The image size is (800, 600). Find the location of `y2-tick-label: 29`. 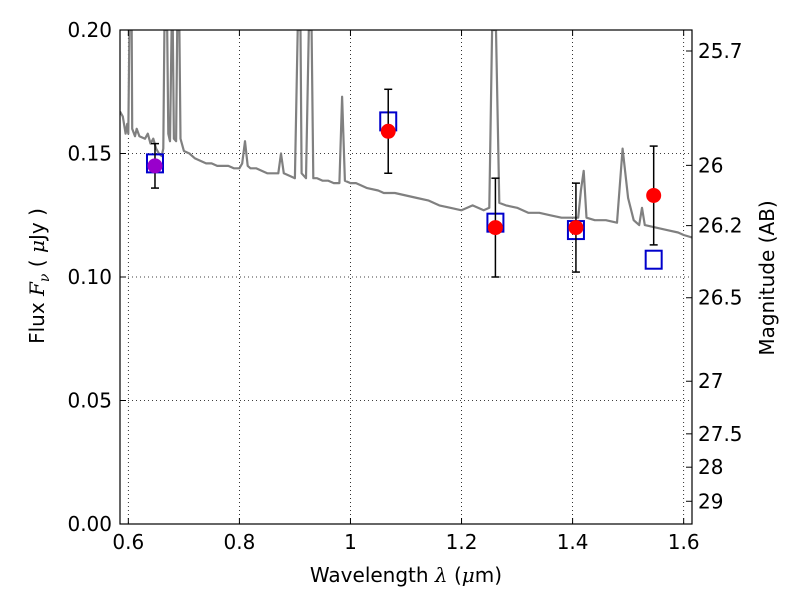

y2-tick-label: 29 is located at coordinates (710, 501).